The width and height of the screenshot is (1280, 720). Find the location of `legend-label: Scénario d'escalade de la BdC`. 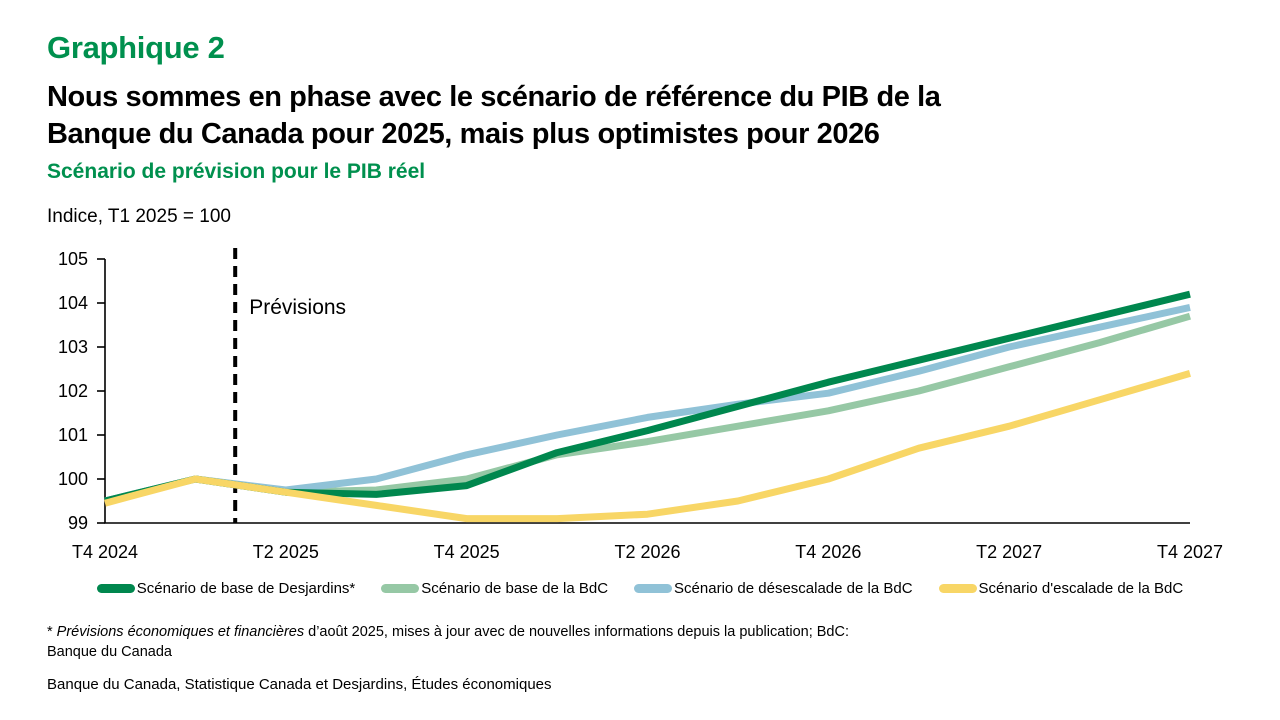

legend-label: Scénario d'escalade de la BdC is located at coordinates (1081, 588).